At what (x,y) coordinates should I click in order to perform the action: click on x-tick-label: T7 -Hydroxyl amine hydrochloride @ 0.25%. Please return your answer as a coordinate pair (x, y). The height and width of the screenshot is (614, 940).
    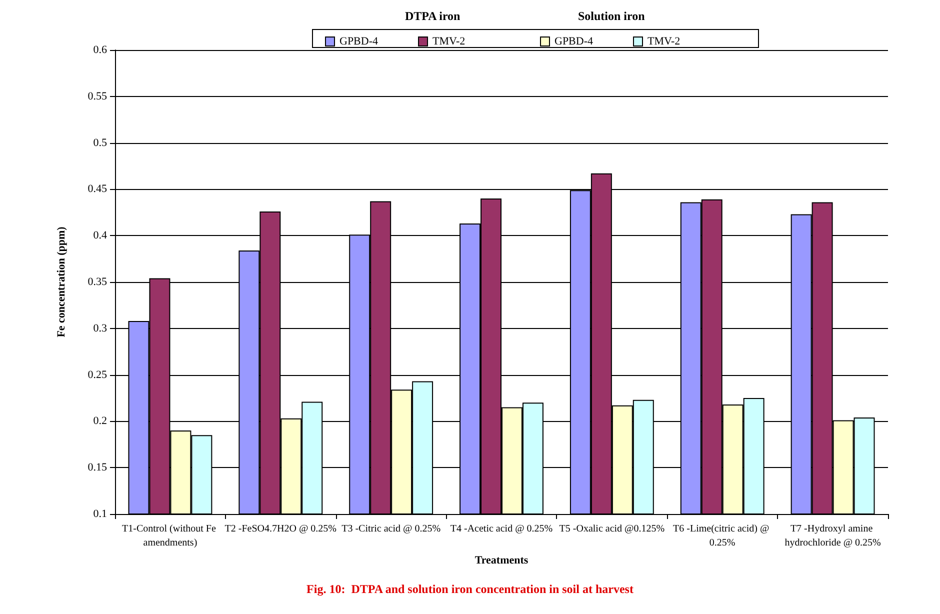
    Looking at the image, I should click on (832, 536).